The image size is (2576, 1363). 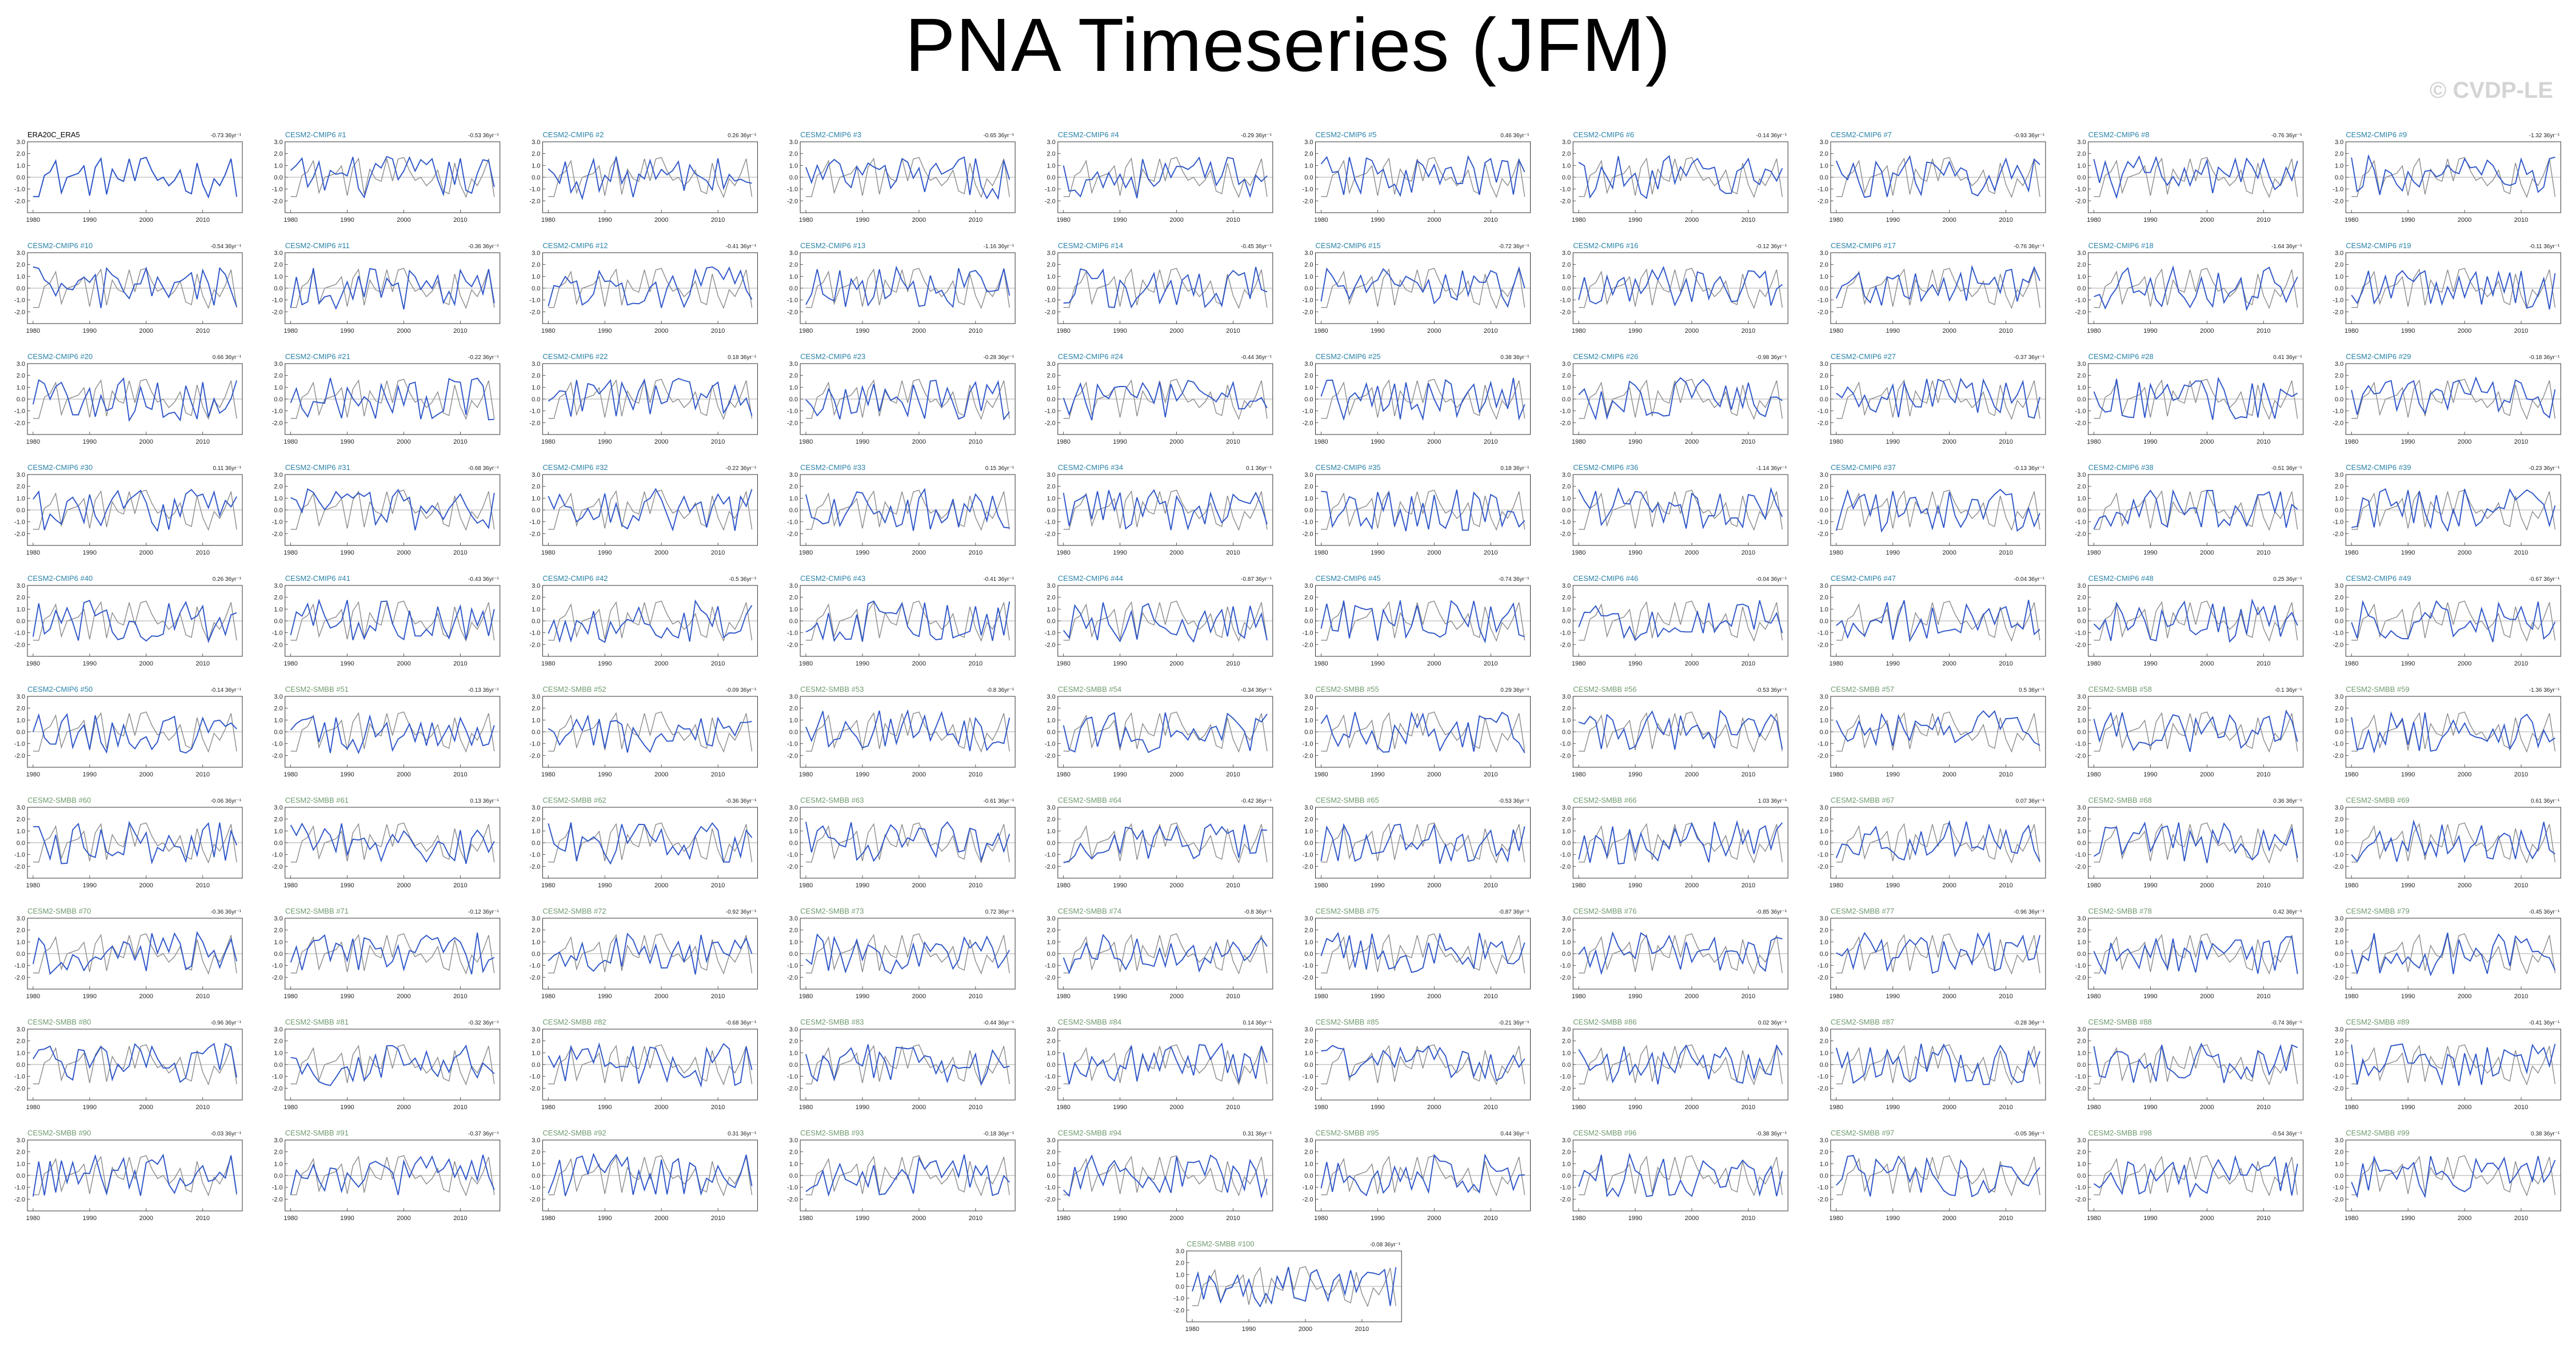 I want to click on page-title: PNA Timeseries (JFM), so click(x=1288, y=45).